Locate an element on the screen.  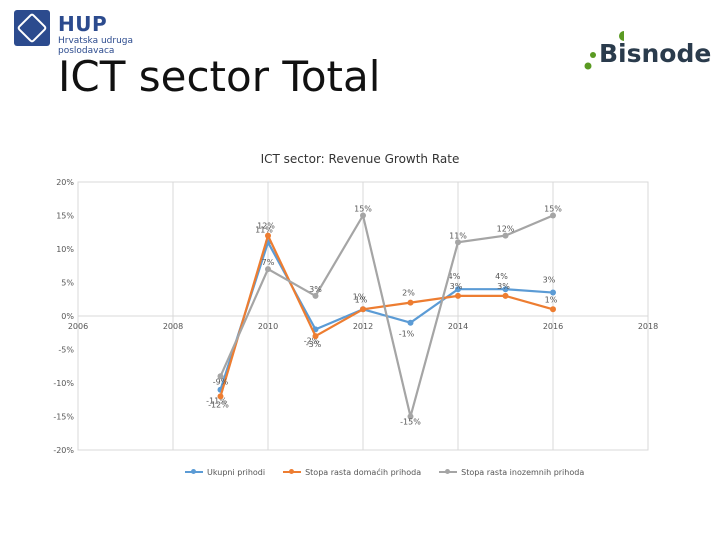
chart-title: ICT sector: Revenue Growth Rate is located at coordinates (360, 159).